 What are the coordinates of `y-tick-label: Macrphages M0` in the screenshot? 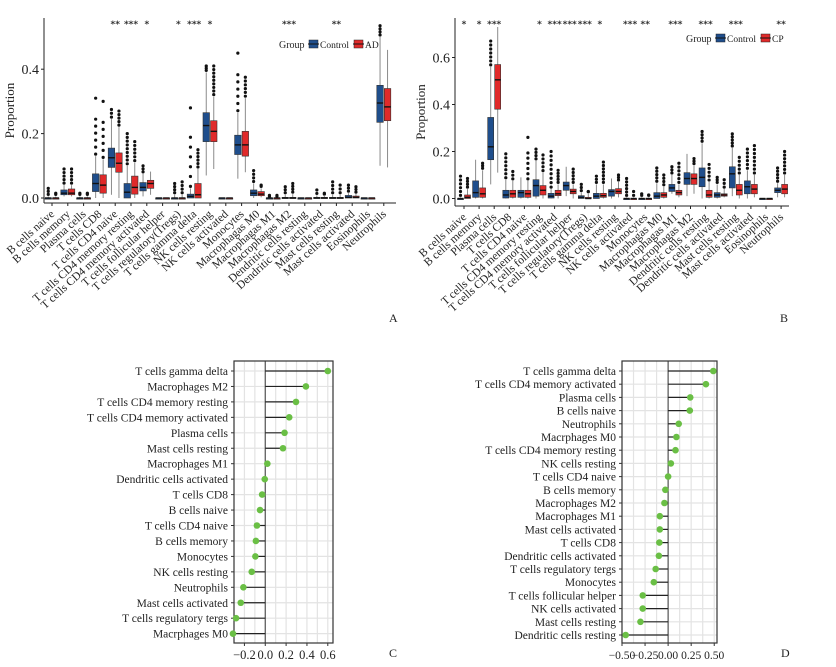 It's located at (190, 635).